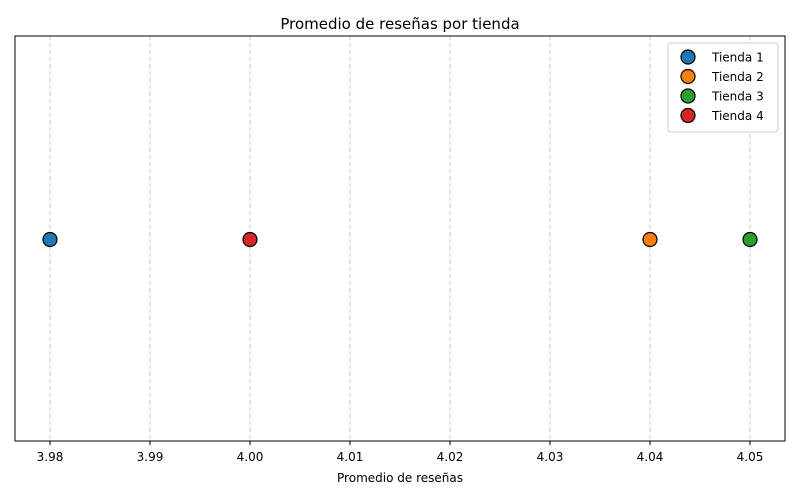  I want to click on x-tick-label: 4.01, so click(350, 457).